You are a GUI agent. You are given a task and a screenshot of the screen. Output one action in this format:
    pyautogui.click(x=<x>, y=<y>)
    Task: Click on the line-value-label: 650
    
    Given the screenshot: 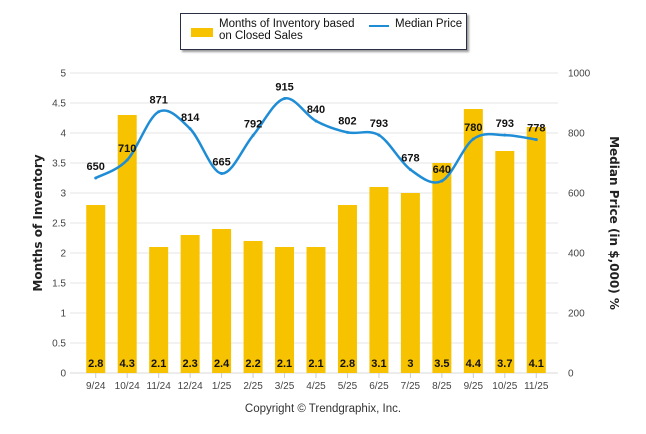 What is the action you would take?
    pyautogui.click(x=96, y=167)
    